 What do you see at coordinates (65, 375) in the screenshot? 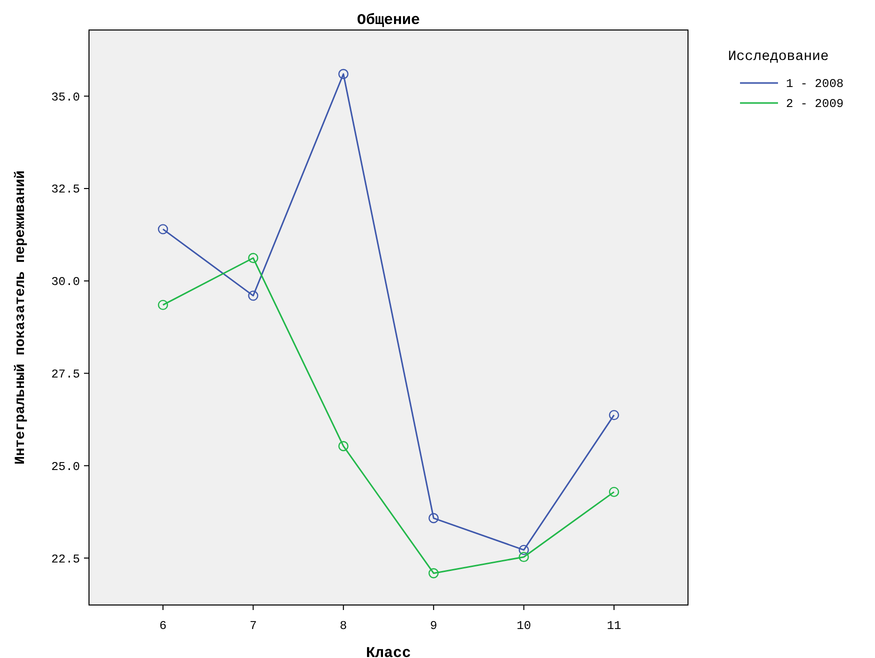
I see `y-tick-label: 27.5` at bounding box center [65, 375].